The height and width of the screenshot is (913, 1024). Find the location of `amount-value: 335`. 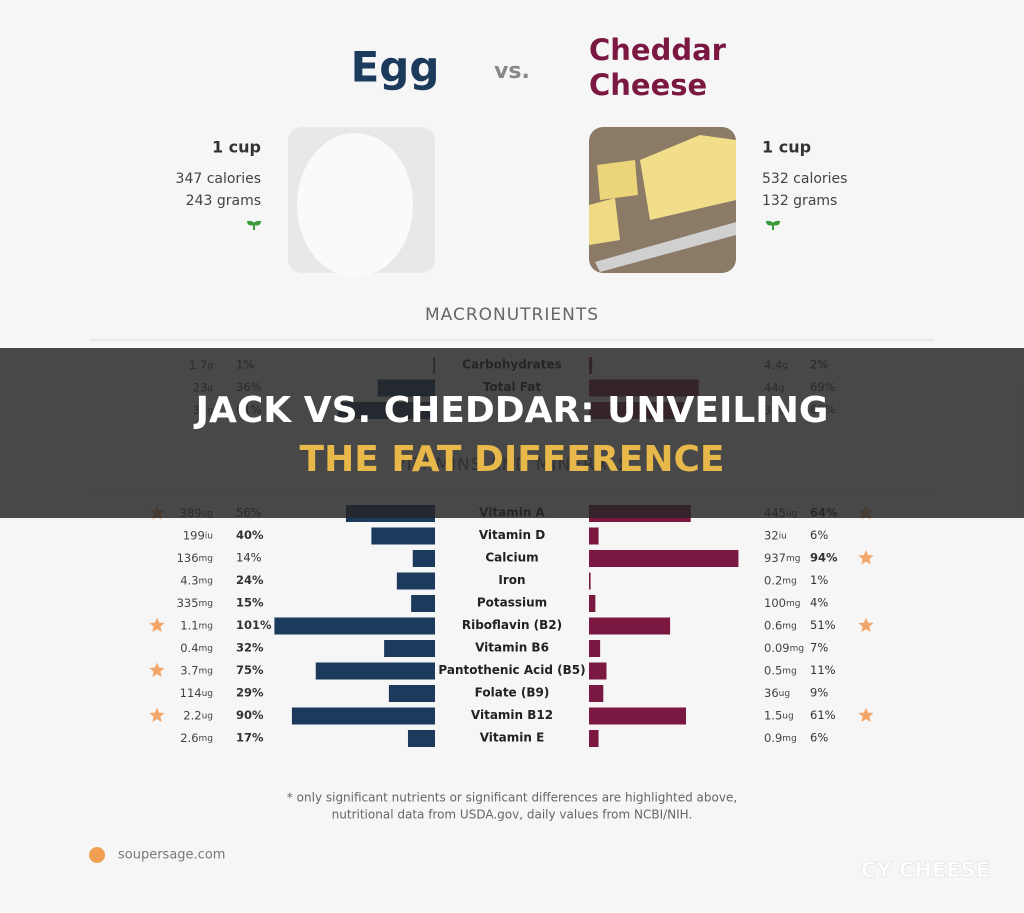

amount-value: 335 is located at coordinates (188, 603).